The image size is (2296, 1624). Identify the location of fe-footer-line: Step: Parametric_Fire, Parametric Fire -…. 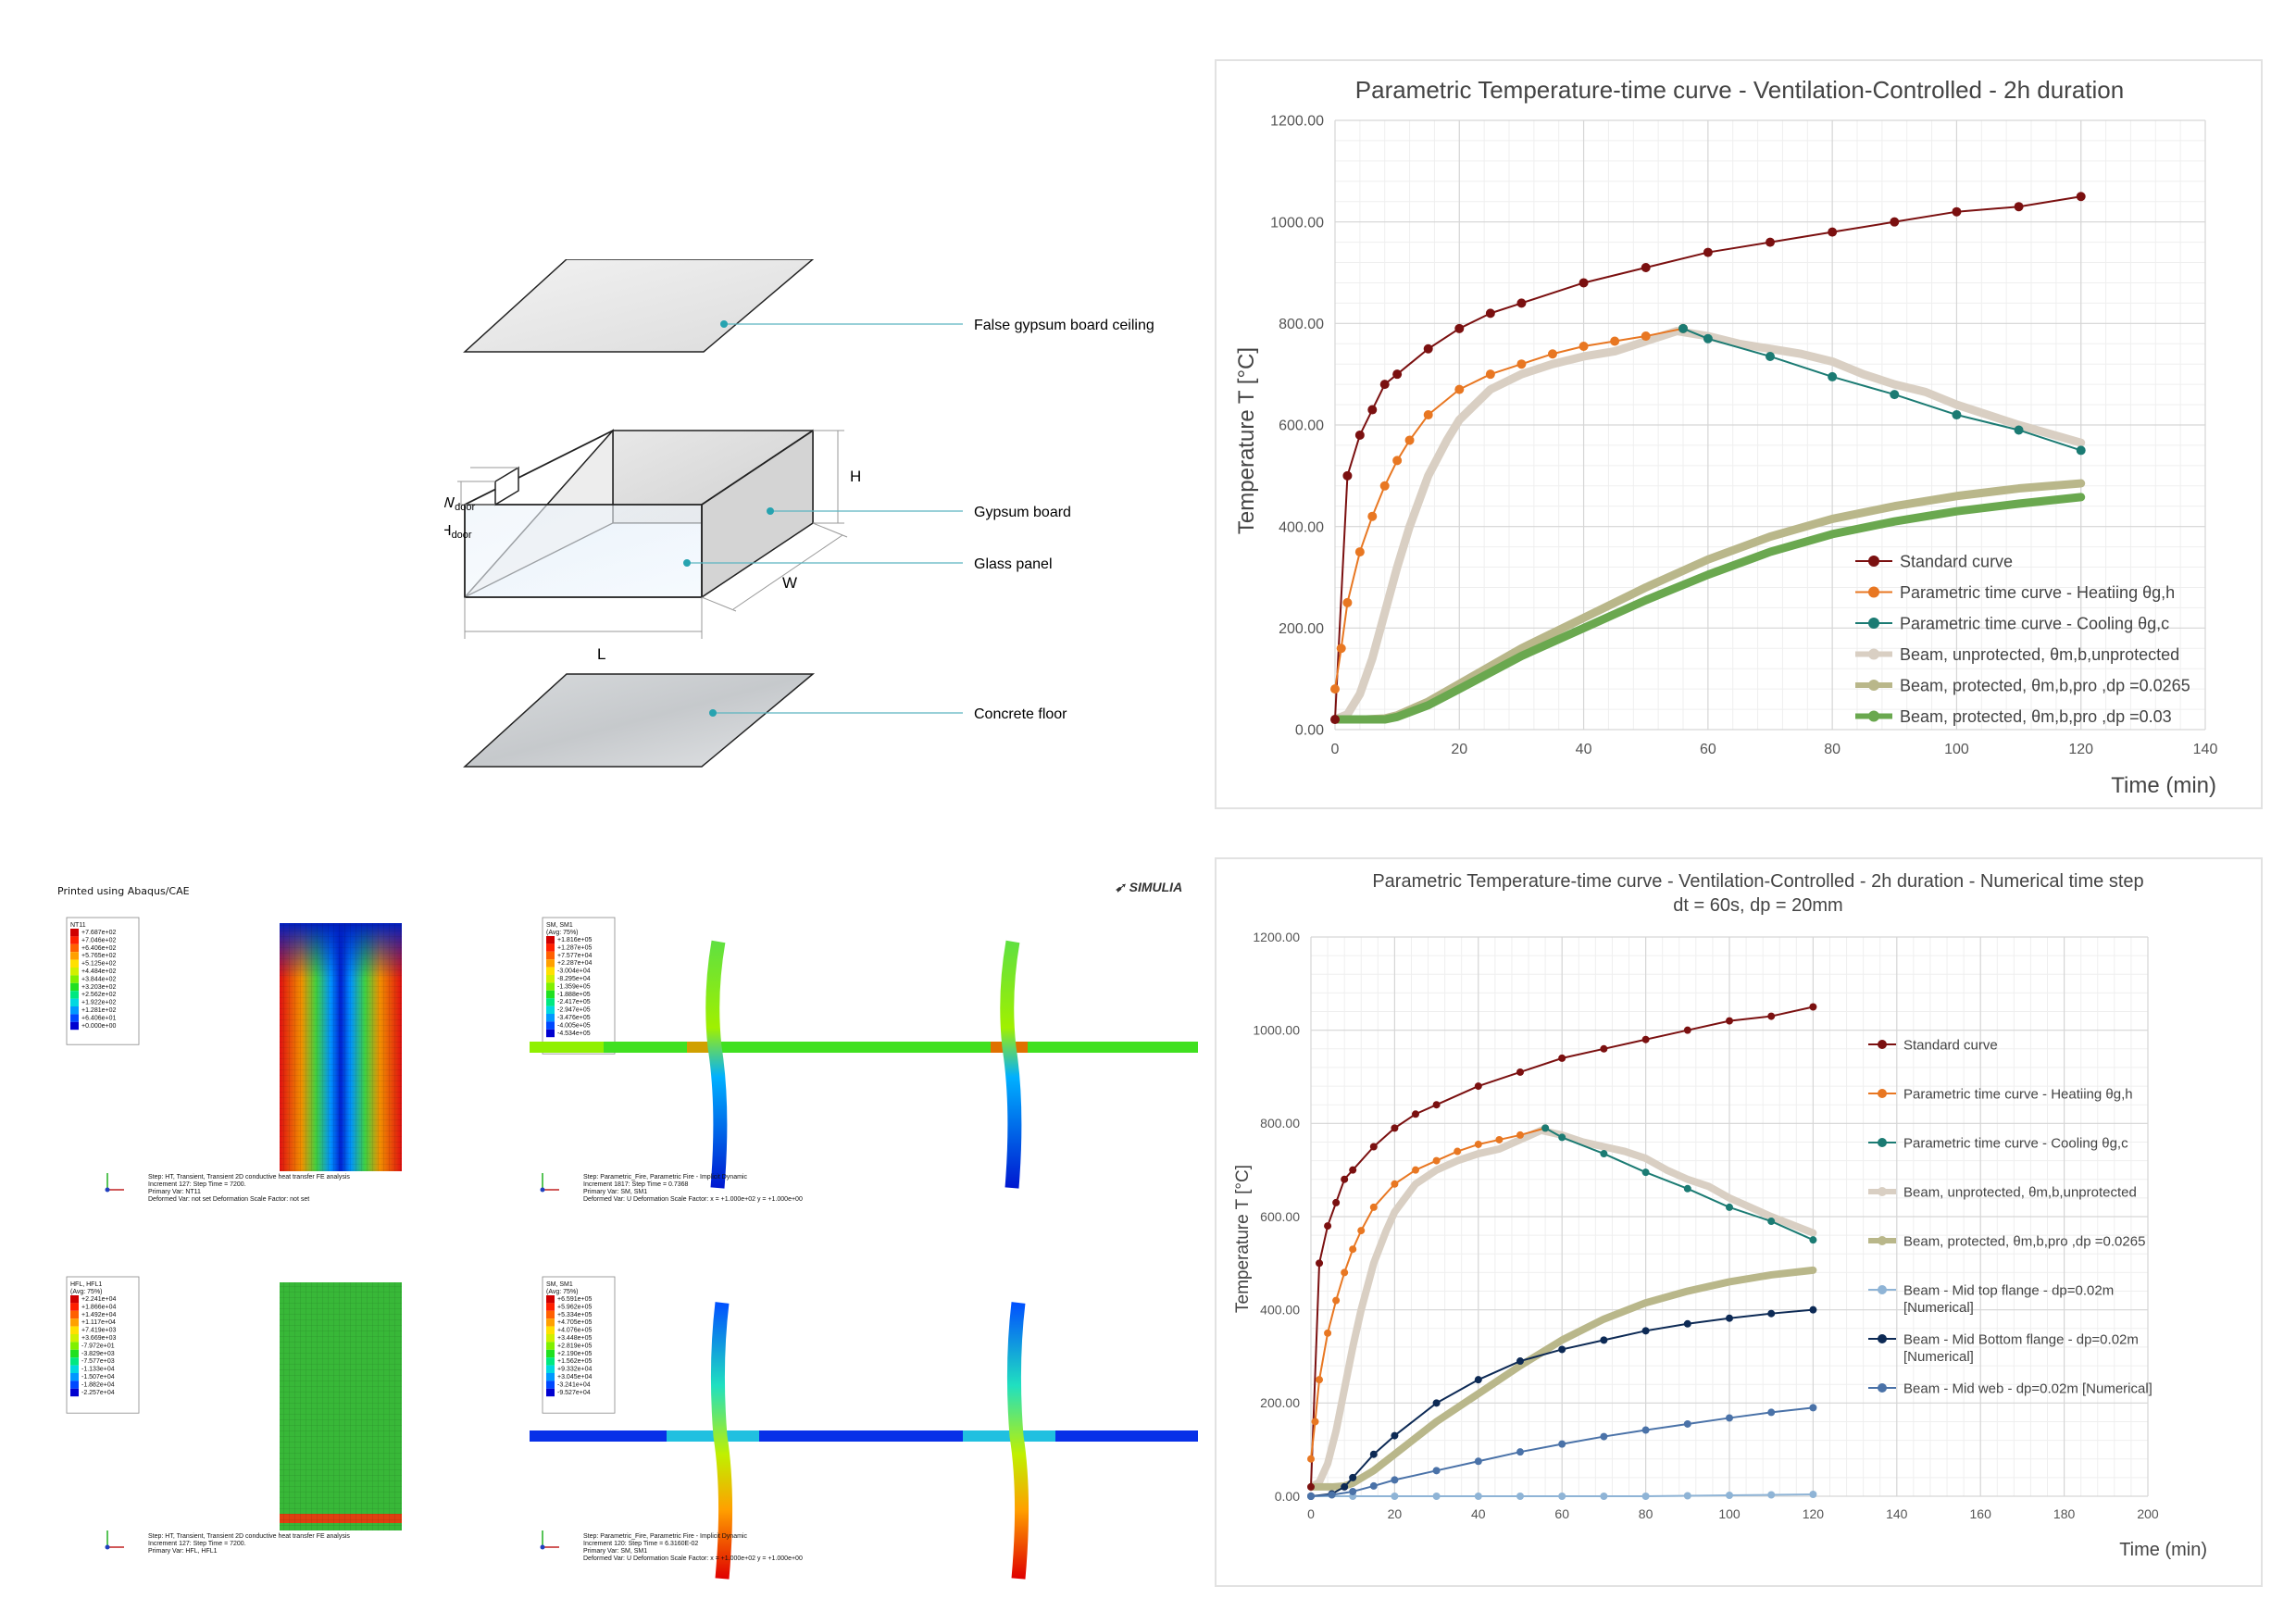
(665, 1177).